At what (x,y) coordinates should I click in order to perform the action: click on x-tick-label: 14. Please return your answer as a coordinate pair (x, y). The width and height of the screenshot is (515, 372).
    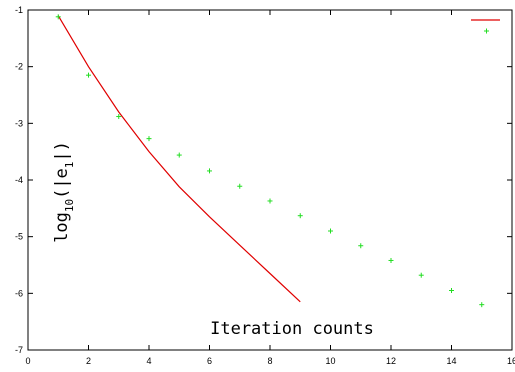
    Looking at the image, I should click on (451, 361).